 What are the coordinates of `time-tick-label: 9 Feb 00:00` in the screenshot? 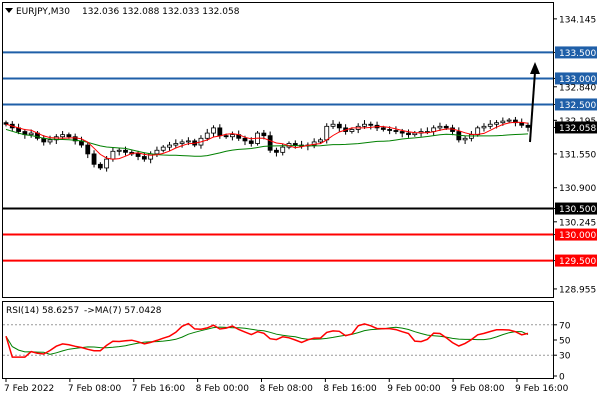 It's located at (414, 389).